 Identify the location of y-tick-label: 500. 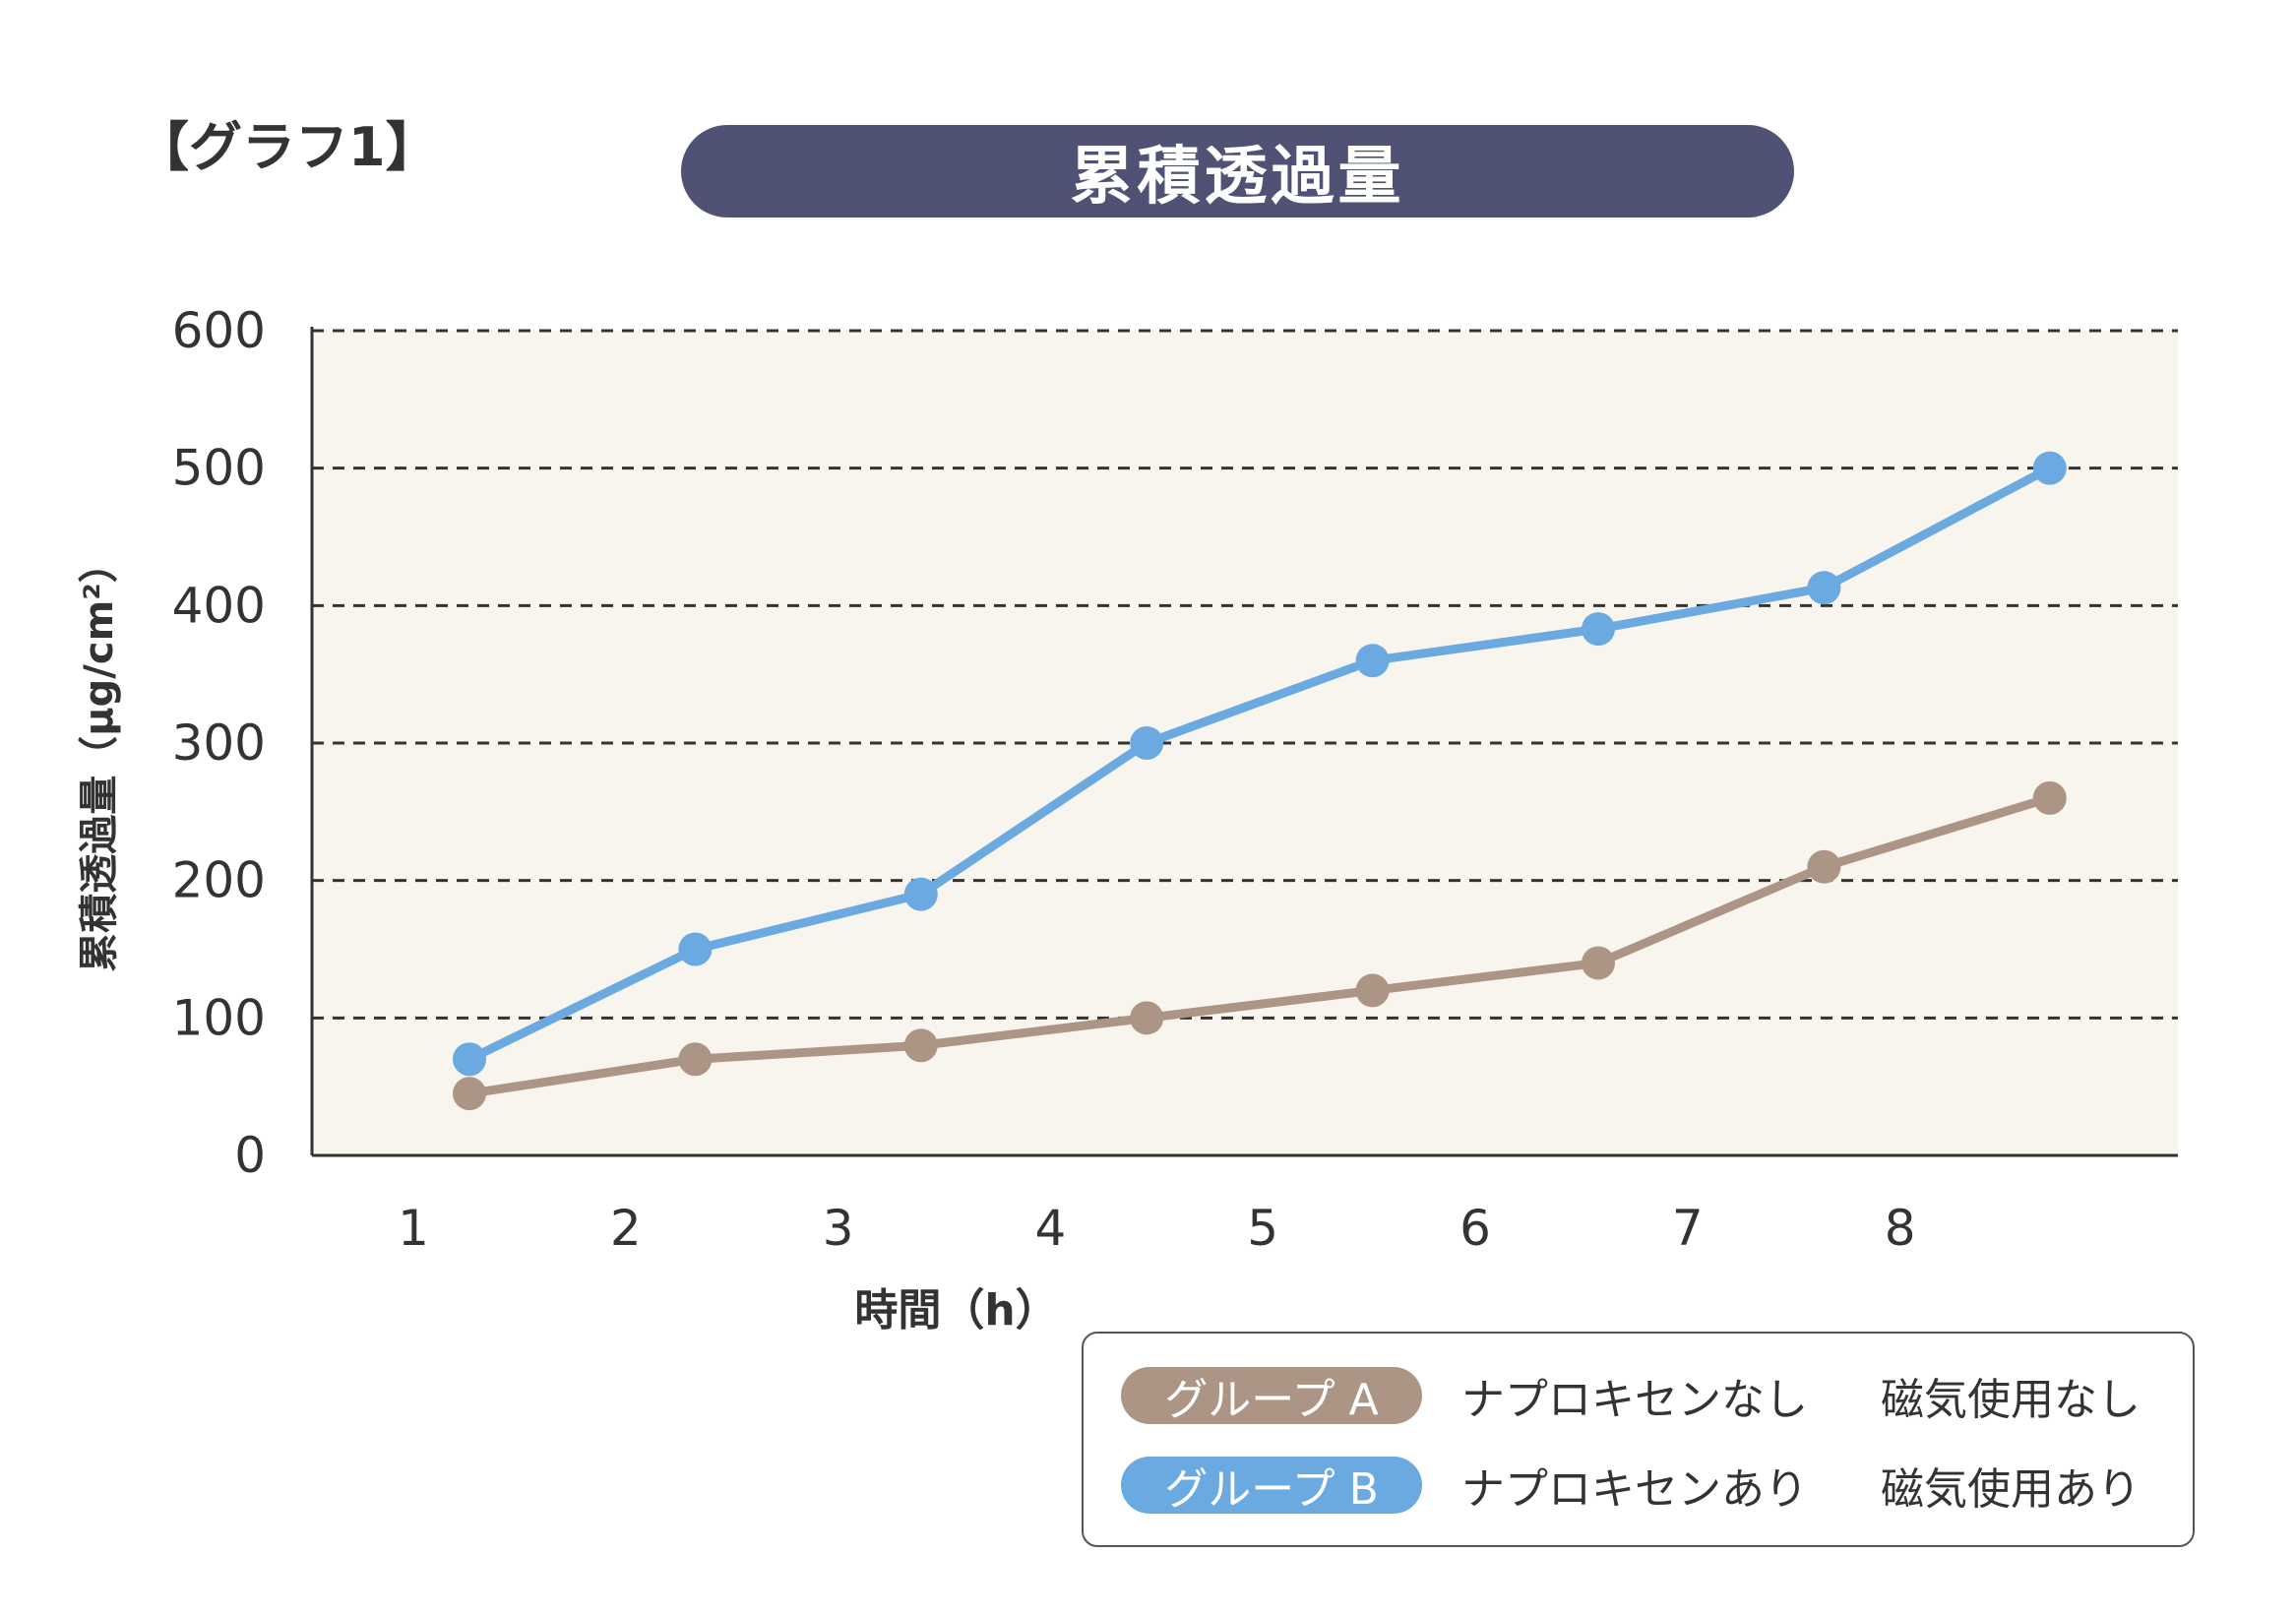
(219, 468).